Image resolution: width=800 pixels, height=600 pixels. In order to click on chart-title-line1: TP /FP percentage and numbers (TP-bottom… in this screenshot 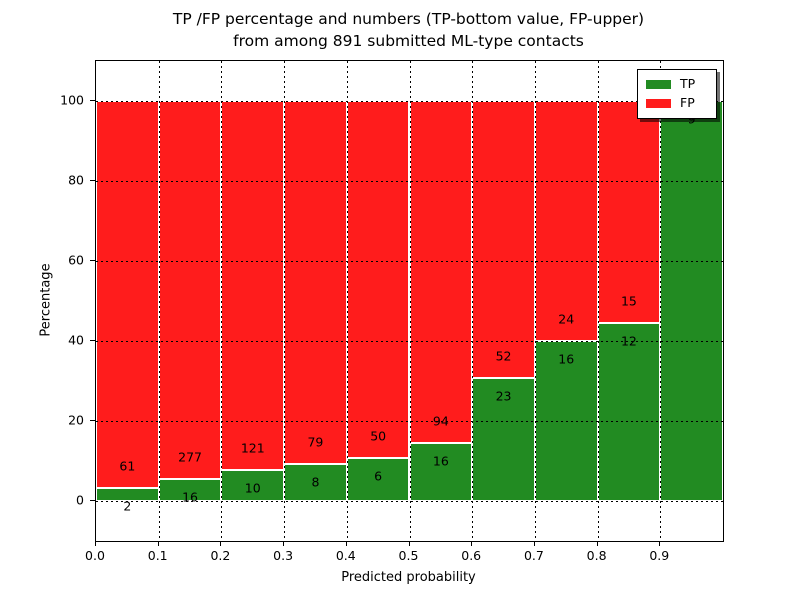, I will do `click(408, 19)`.